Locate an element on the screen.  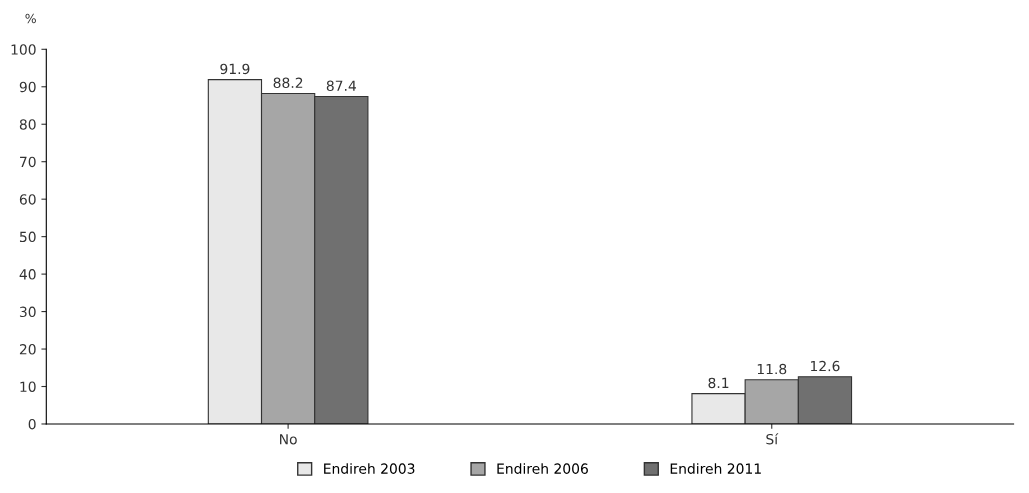
data-label: 11.8 is located at coordinates (772, 369).